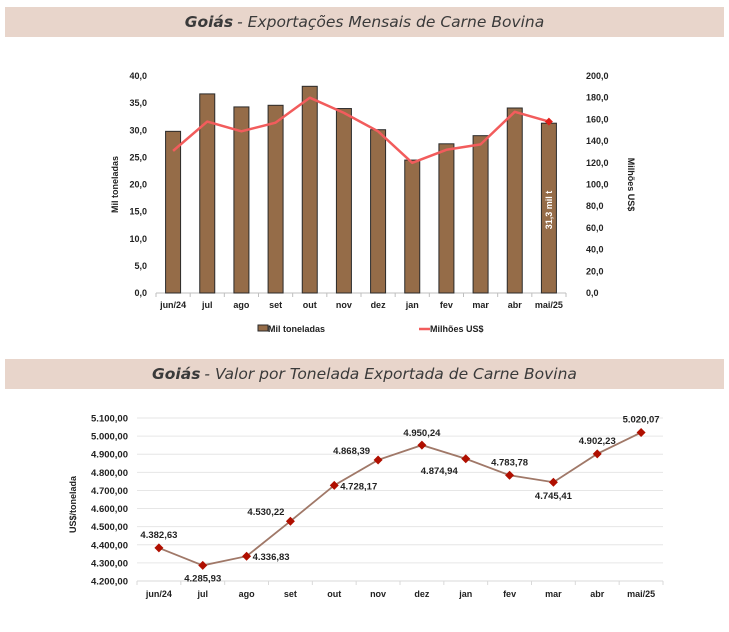 The width and height of the screenshot is (729, 632). Describe the element at coordinates (109, 491) in the screenshot. I see `y-tick-label: 4.700,00` at that location.